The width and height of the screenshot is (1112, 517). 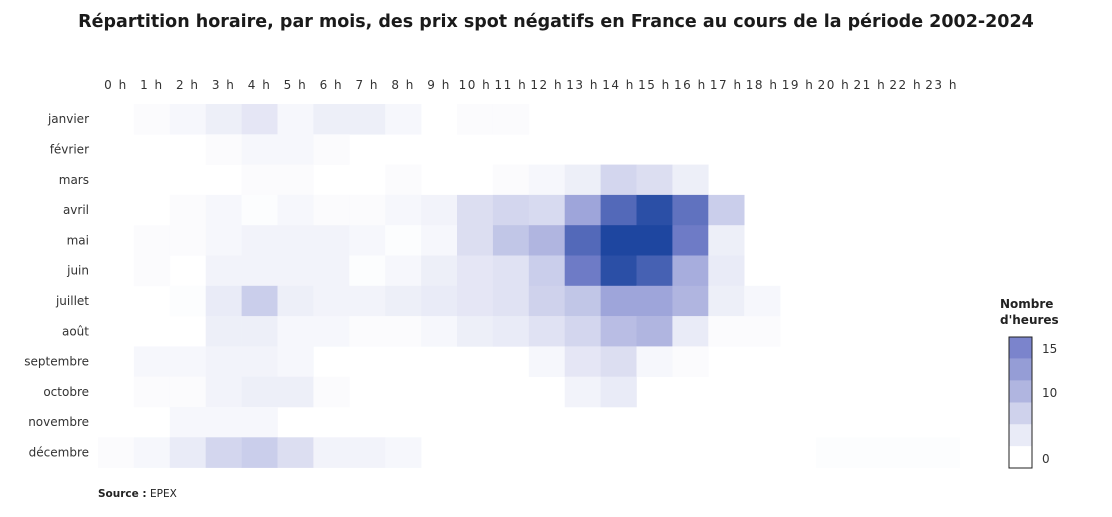 I want to click on x-tick-label: 17 h, so click(x=726, y=85).